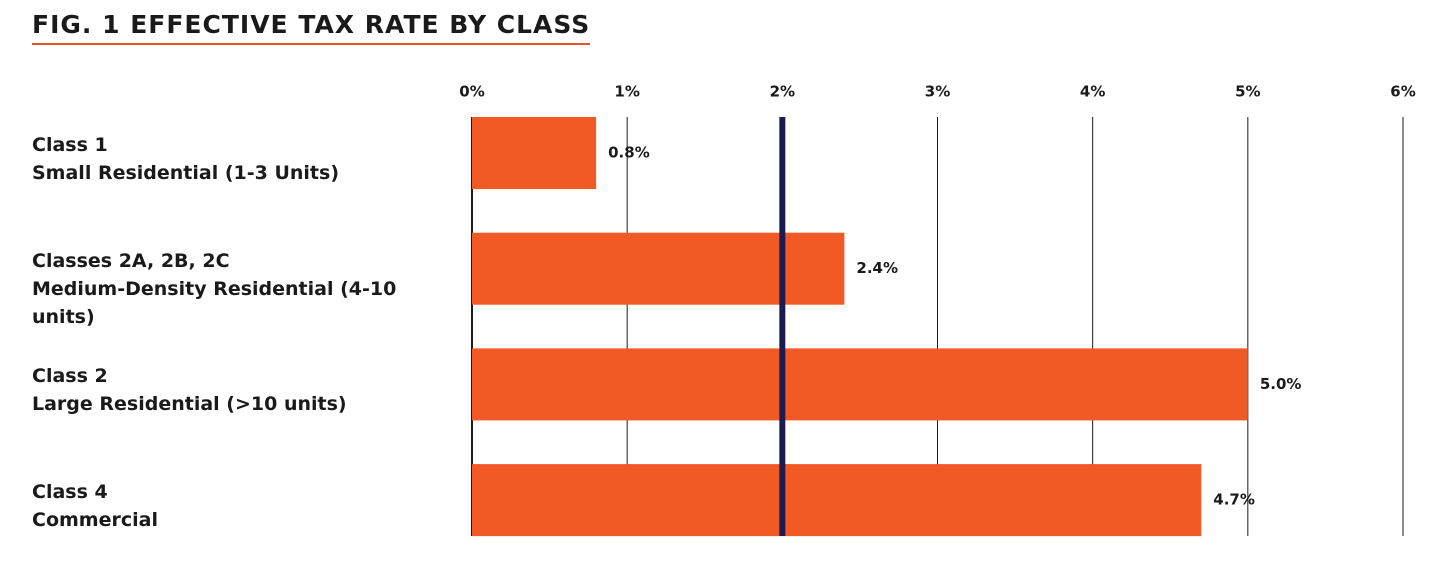 The image size is (1456, 566). What do you see at coordinates (70, 376) in the screenshot?
I see `category-label-line: Class 2` at bounding box center [70, 376].